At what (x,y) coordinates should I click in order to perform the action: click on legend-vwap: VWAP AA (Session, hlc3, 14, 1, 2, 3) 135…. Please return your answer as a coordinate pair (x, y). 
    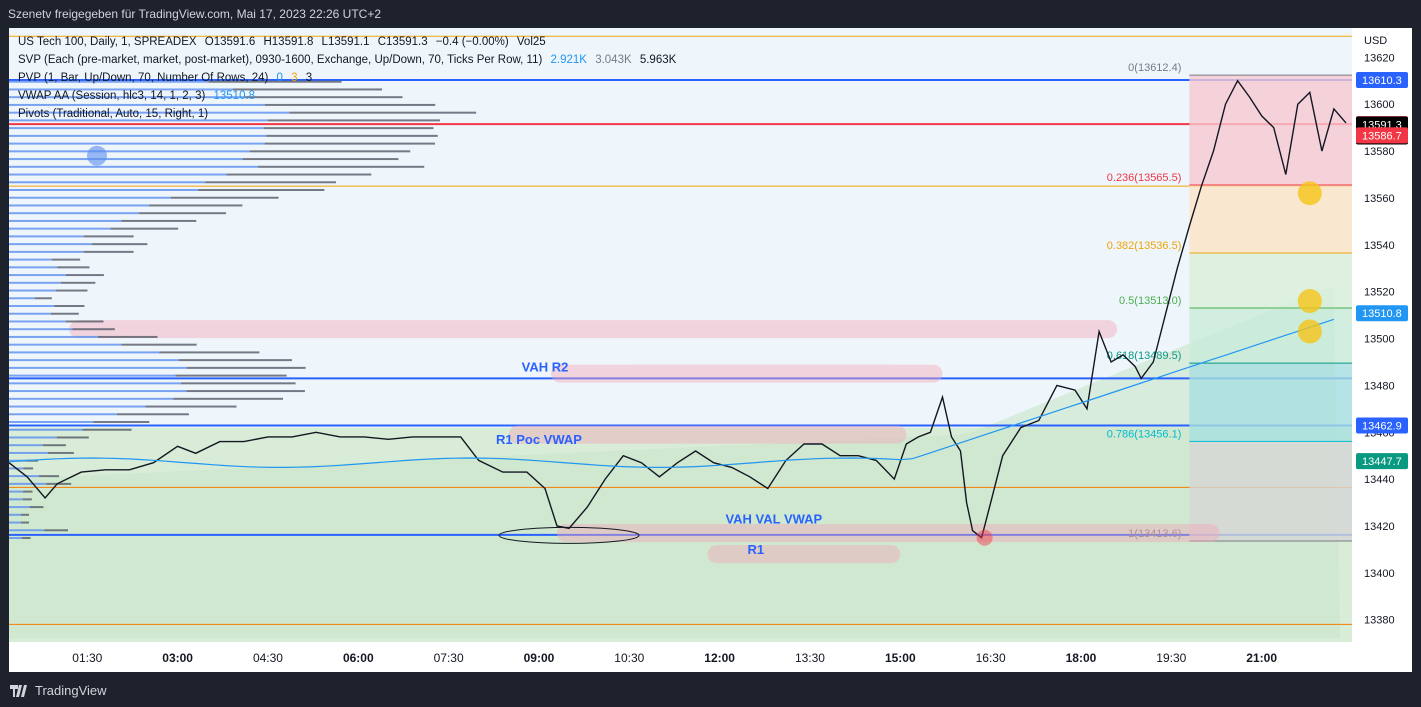
    Looking at the image, I should click on (347, 96).